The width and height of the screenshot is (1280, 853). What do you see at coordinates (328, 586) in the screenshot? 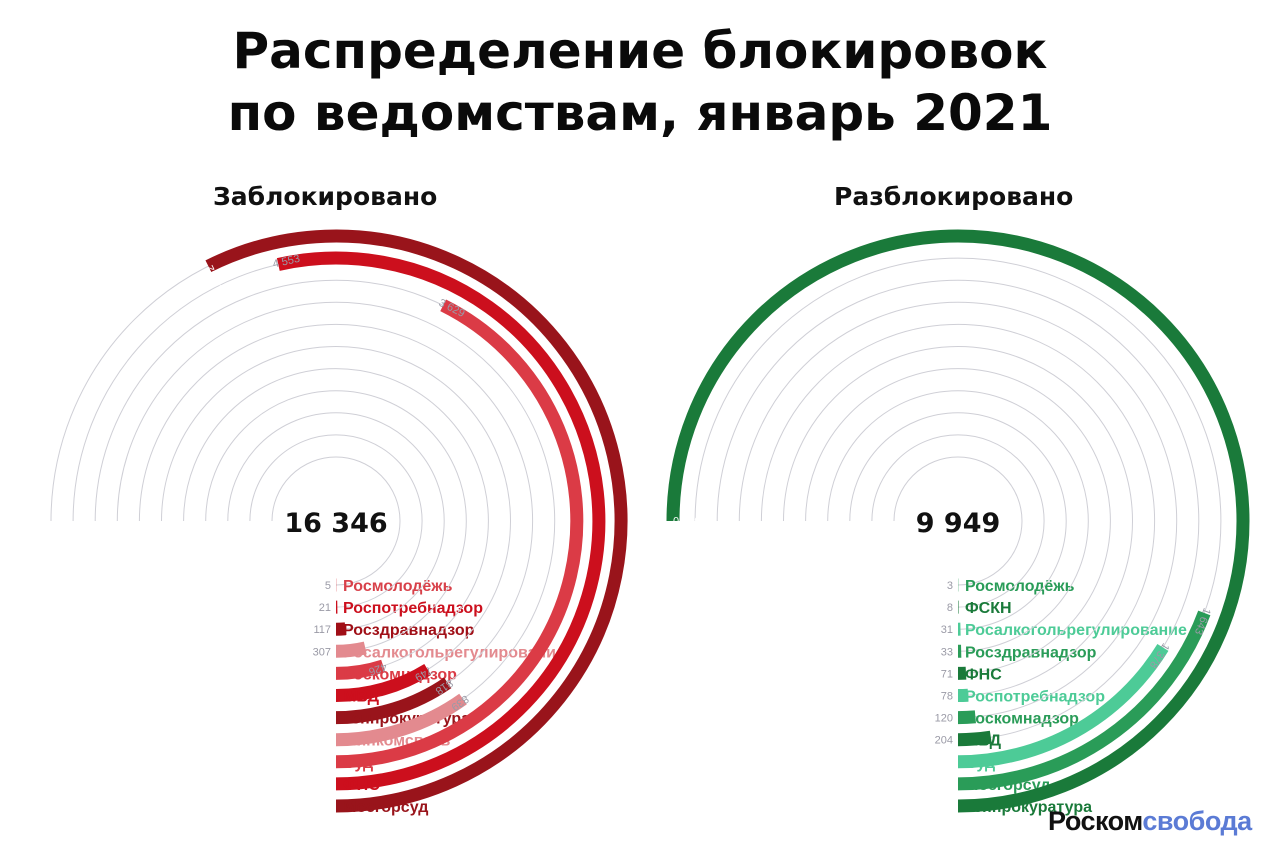
I see `blocked-value-label: 5` at bounding box center [328, 586].